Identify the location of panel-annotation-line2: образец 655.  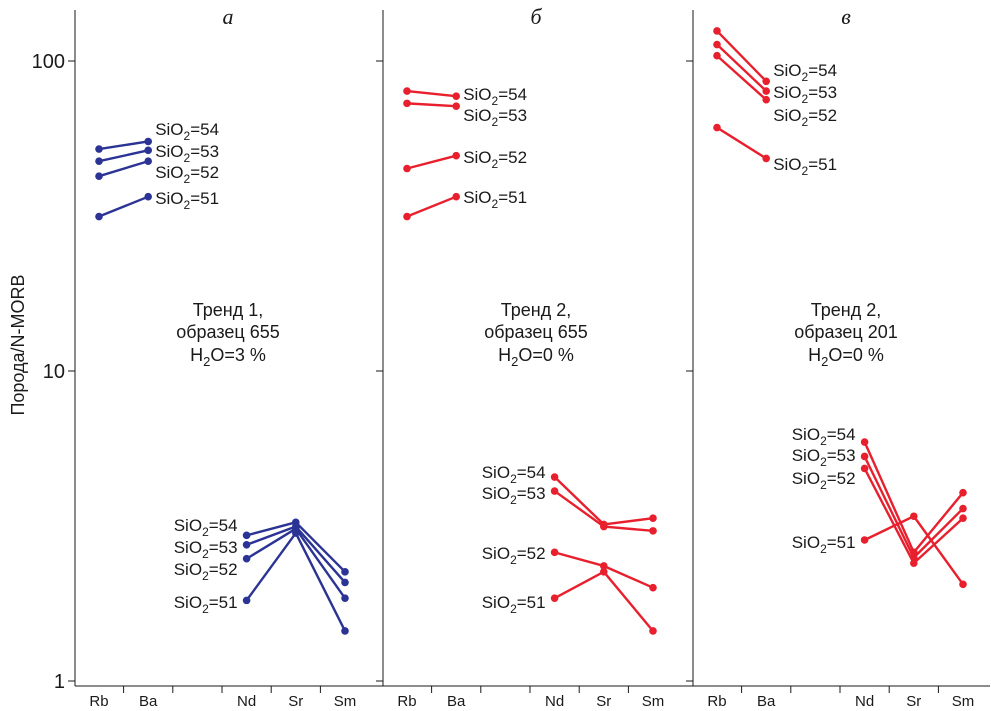
(536, 332).